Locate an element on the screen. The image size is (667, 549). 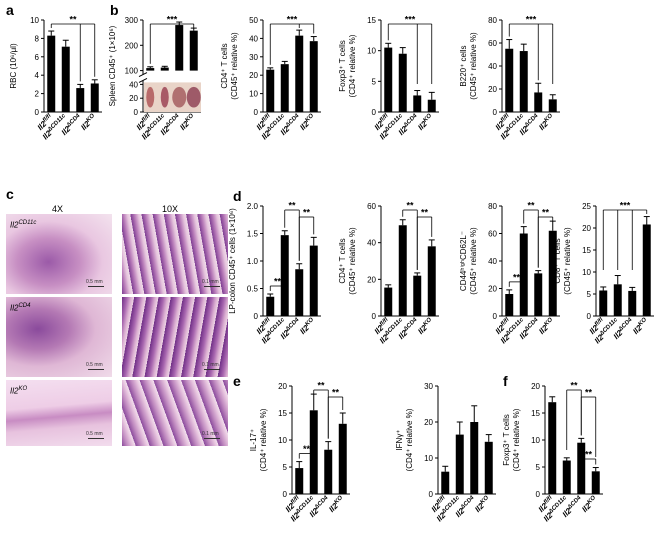
y-tick-label: 1.5 is located at coordinates (253, 234).